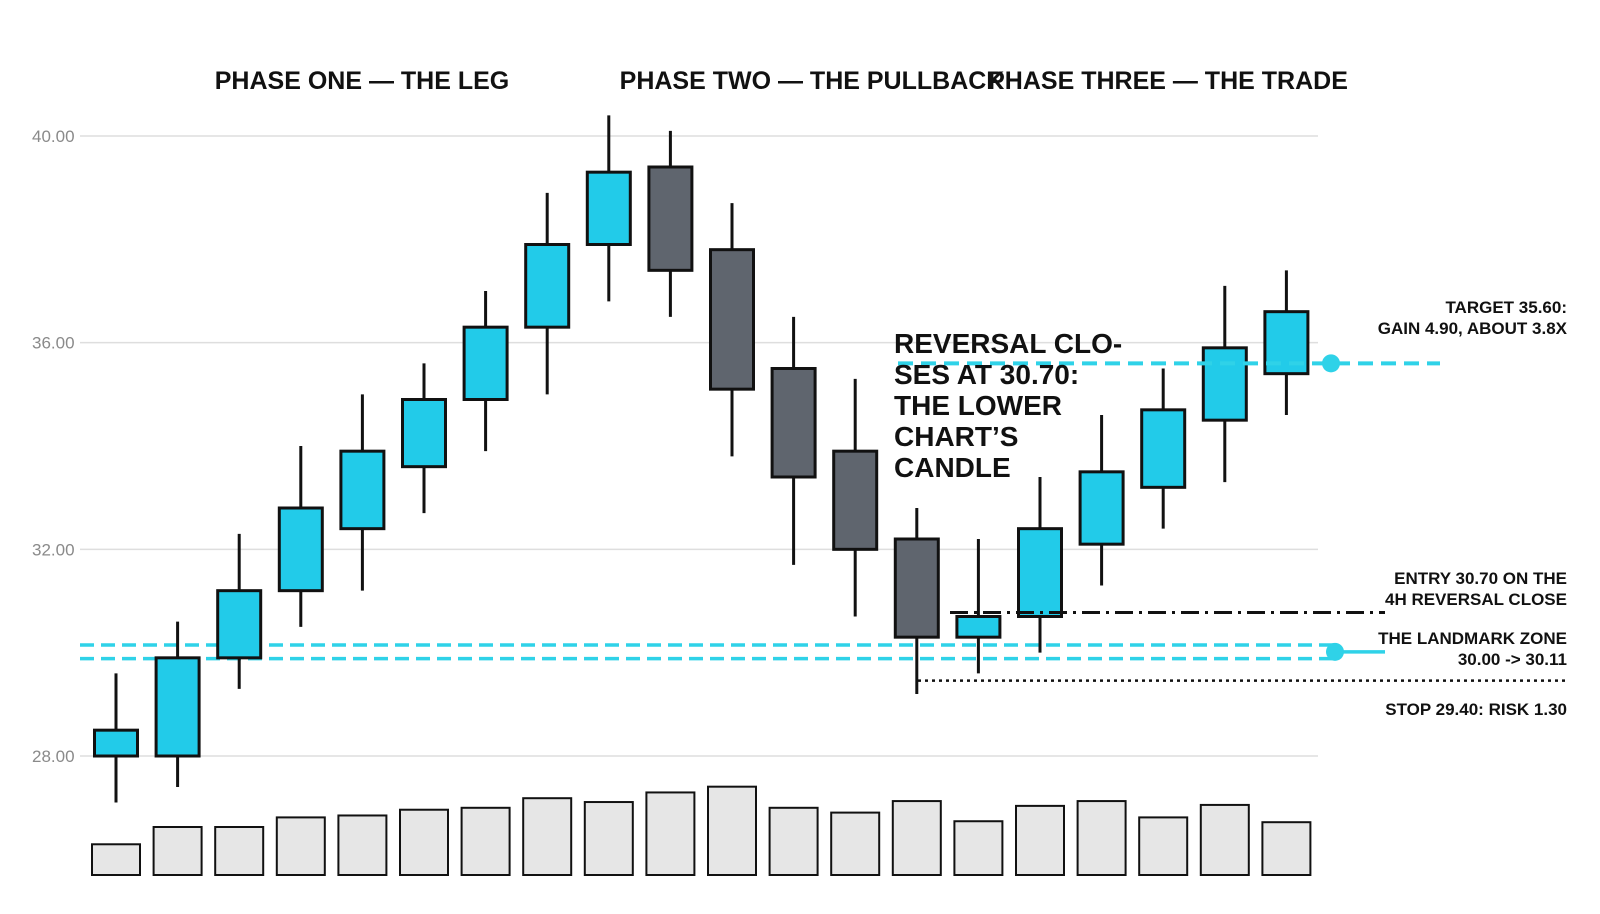  I want to click on zone-label-line-1: THE LANDMARK ZONE, so click(1472, 638).